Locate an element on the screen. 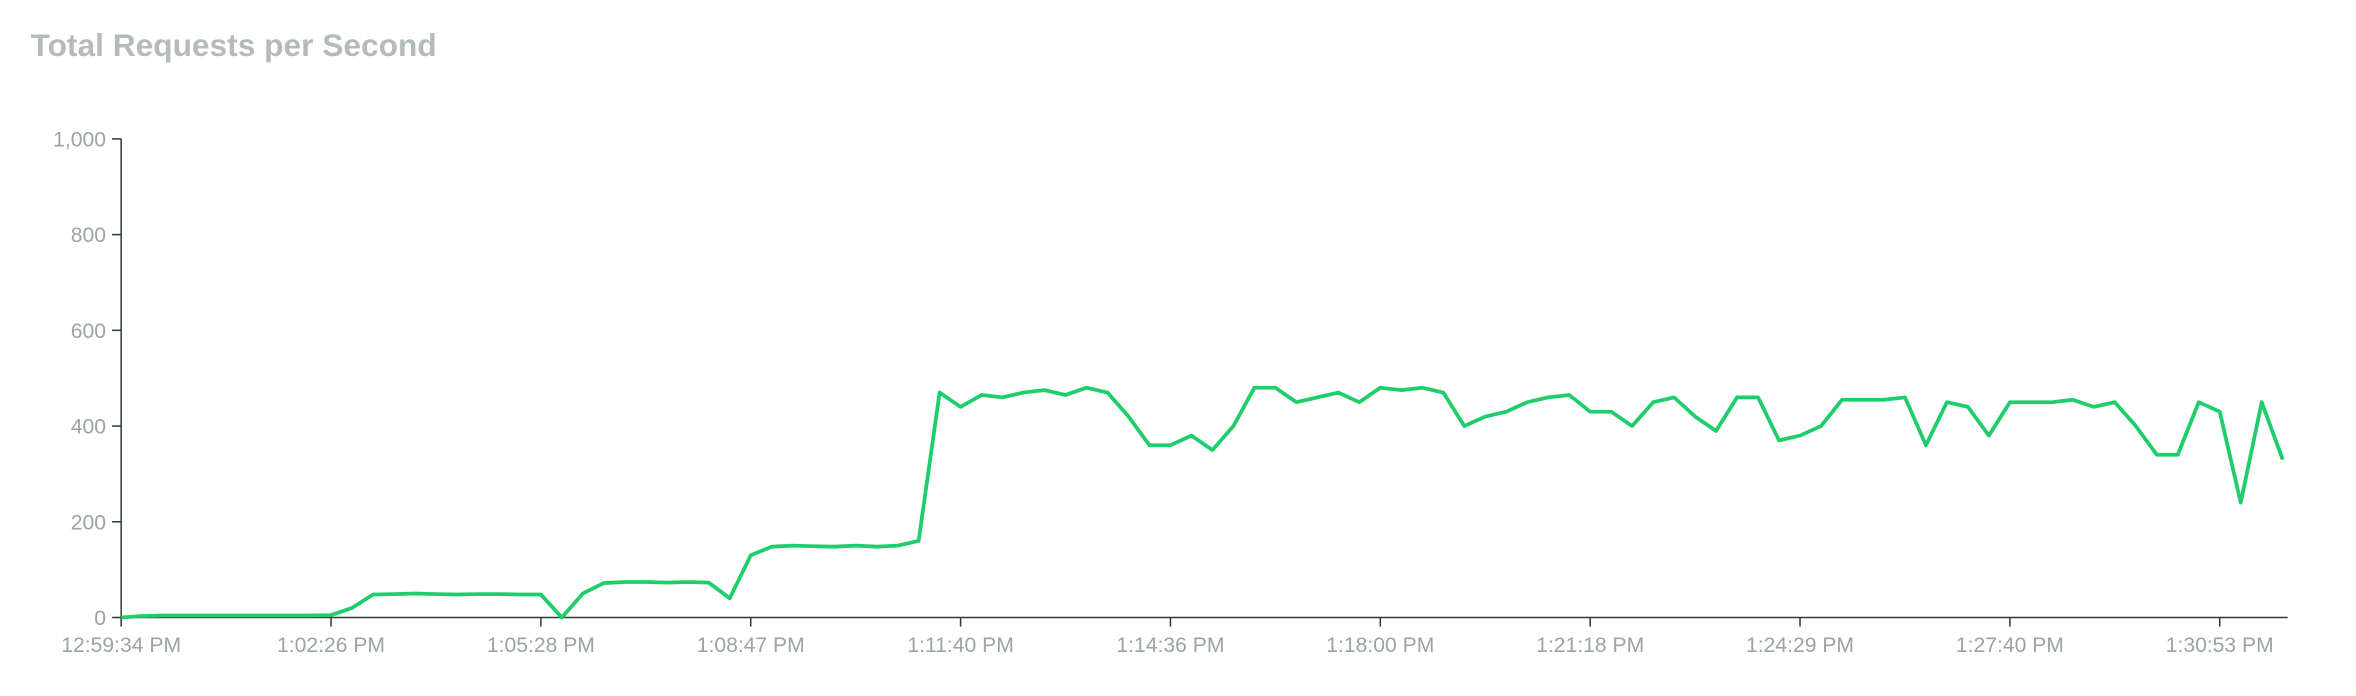 This screenshot has width=2356, height=696. x-tick-label: 1:18:00 PM is located at coordinates (1380, 645).